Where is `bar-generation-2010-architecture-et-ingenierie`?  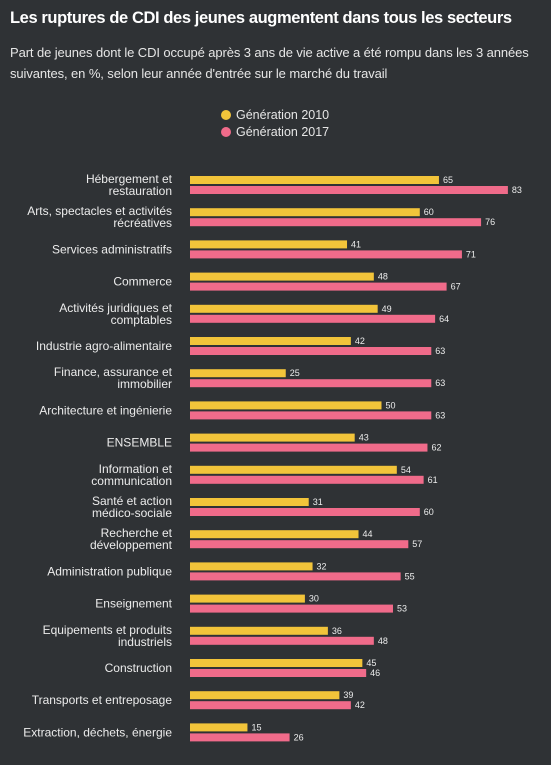
bar-generation-2010-architecture-et-ingenierie is located at coordinates (286, 405).